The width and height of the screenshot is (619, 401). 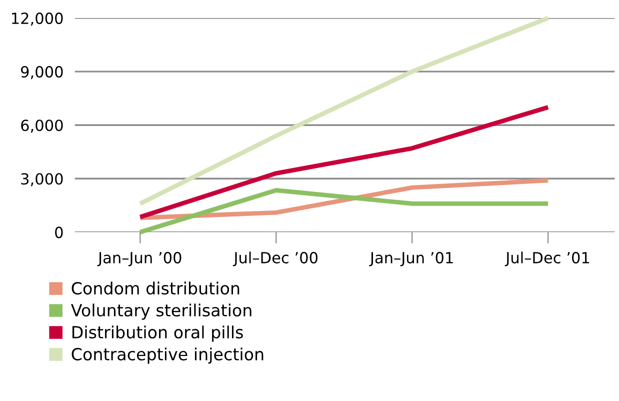 What do you see at coordinates (59, 232) in the screenshot?
I see `y-tick-label: 0` at bounding box center [59, 232].